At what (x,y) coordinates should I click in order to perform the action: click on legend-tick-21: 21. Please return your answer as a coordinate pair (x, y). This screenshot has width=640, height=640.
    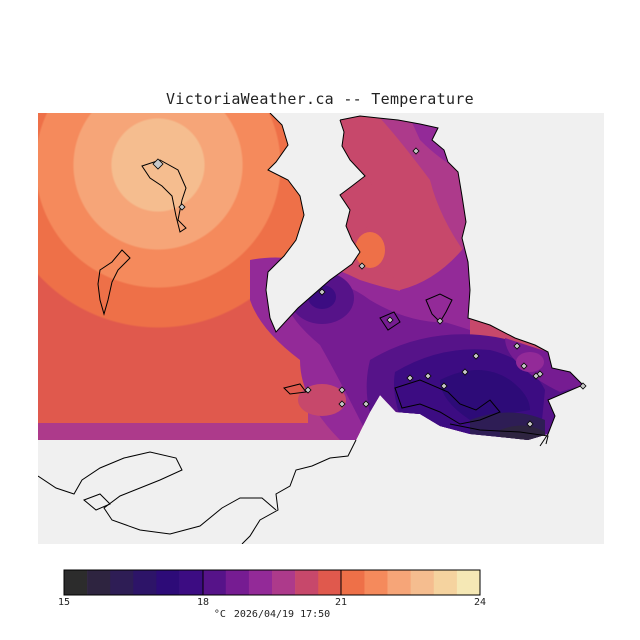
    Looking at the image, I should click on (341, 602).